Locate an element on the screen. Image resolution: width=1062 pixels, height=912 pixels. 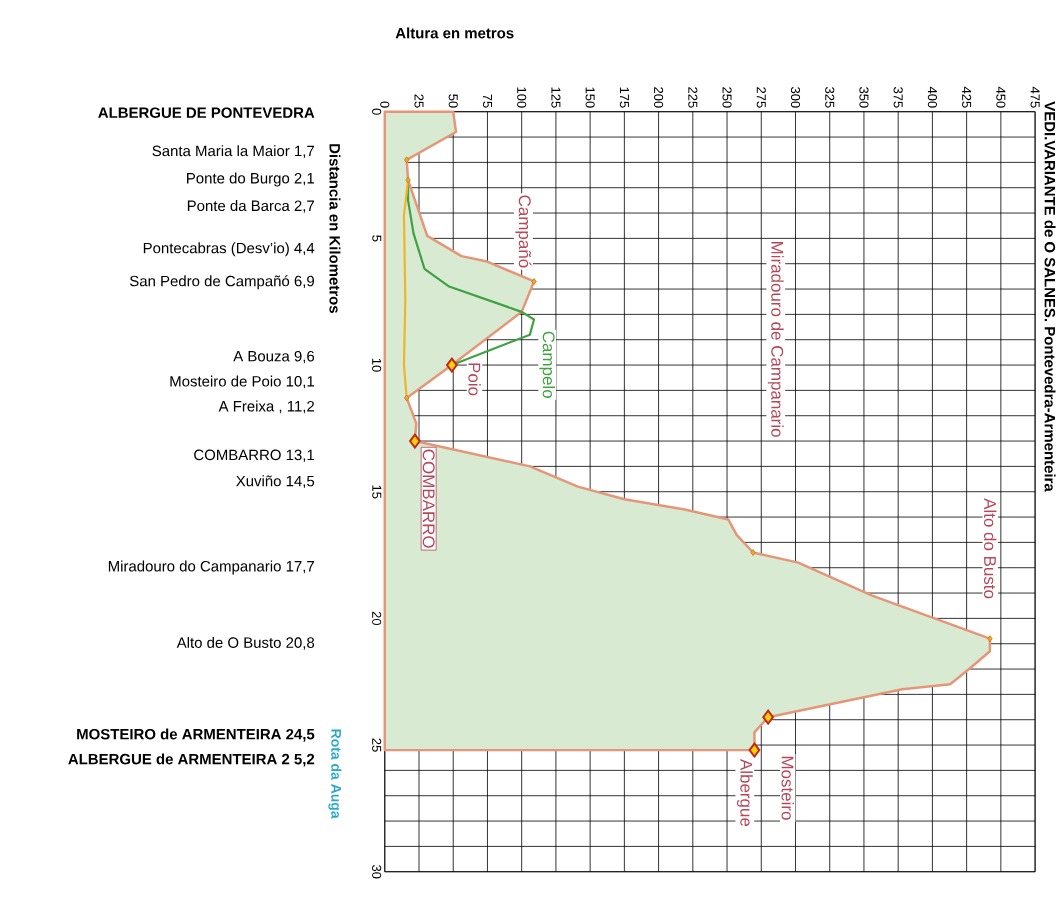
x-tick-label: 450 is located at coordinates (1001, 97).